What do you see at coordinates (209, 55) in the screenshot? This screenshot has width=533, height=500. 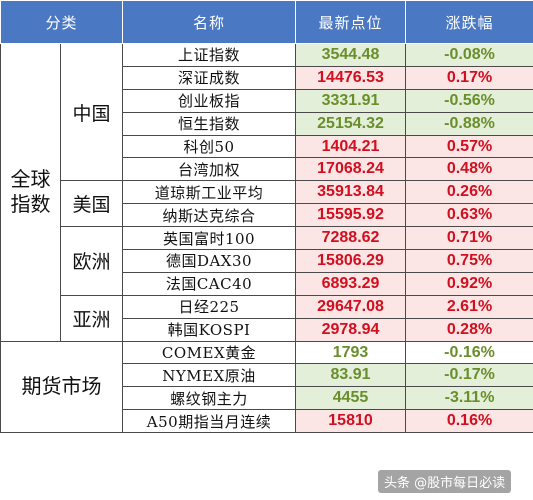 I see `index-name: 上证指数` at bounding box center [209, 55].